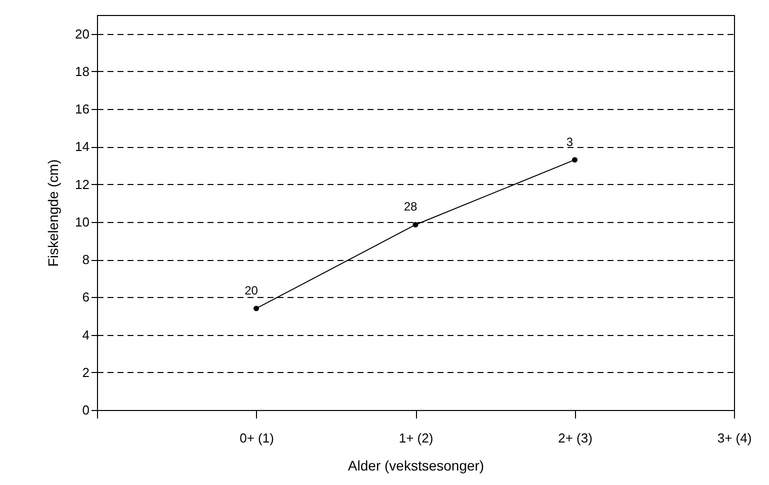 This screenshot has height=485, width=769. I want to click on annotation: 20, so click(251, 290).